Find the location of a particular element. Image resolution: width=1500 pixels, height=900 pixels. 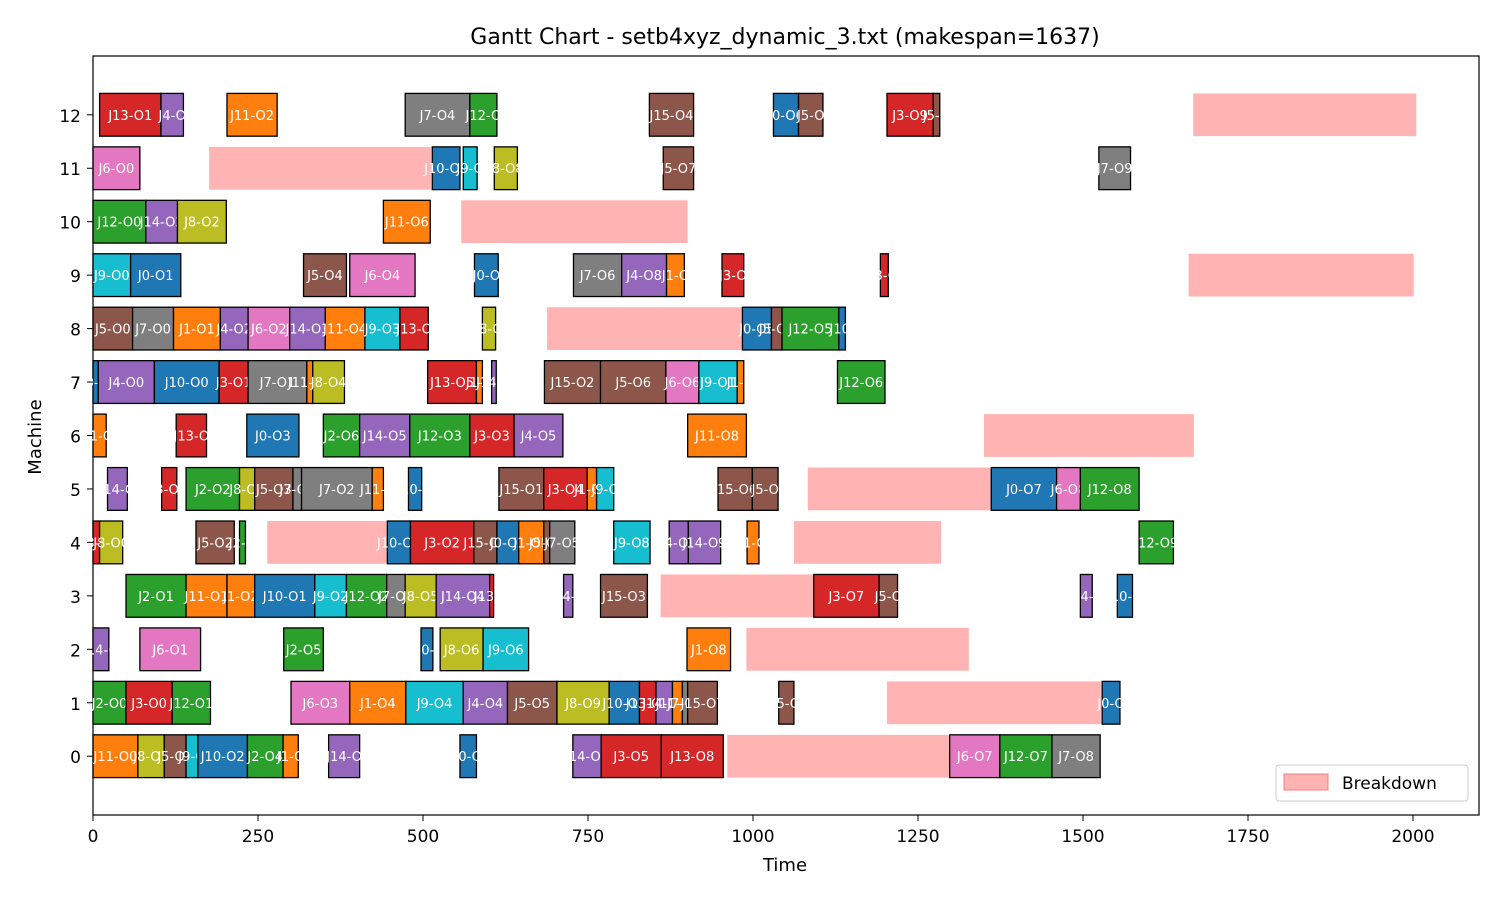

operation-bar: J4-O5 is located at coordinates (538, 435).